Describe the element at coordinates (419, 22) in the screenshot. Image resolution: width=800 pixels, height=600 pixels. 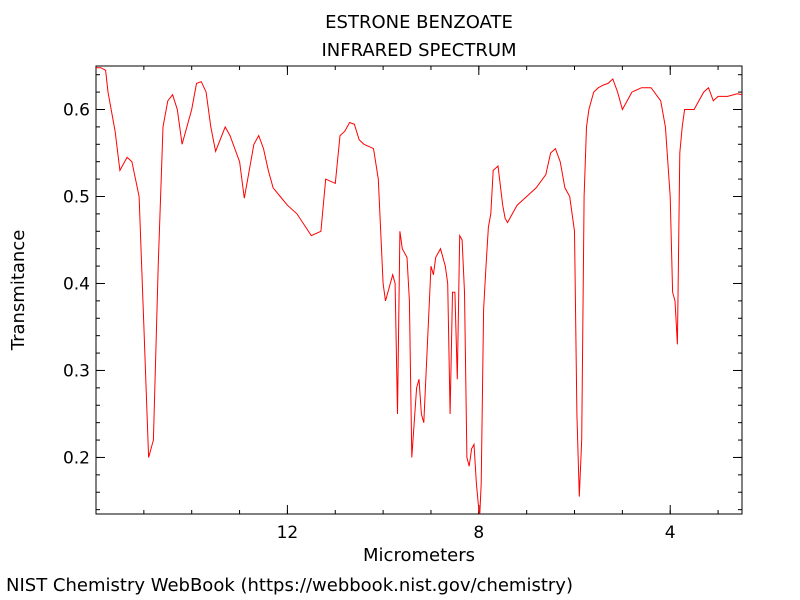
I see `chart-title: ESTRONE BENZOATE` at that location.